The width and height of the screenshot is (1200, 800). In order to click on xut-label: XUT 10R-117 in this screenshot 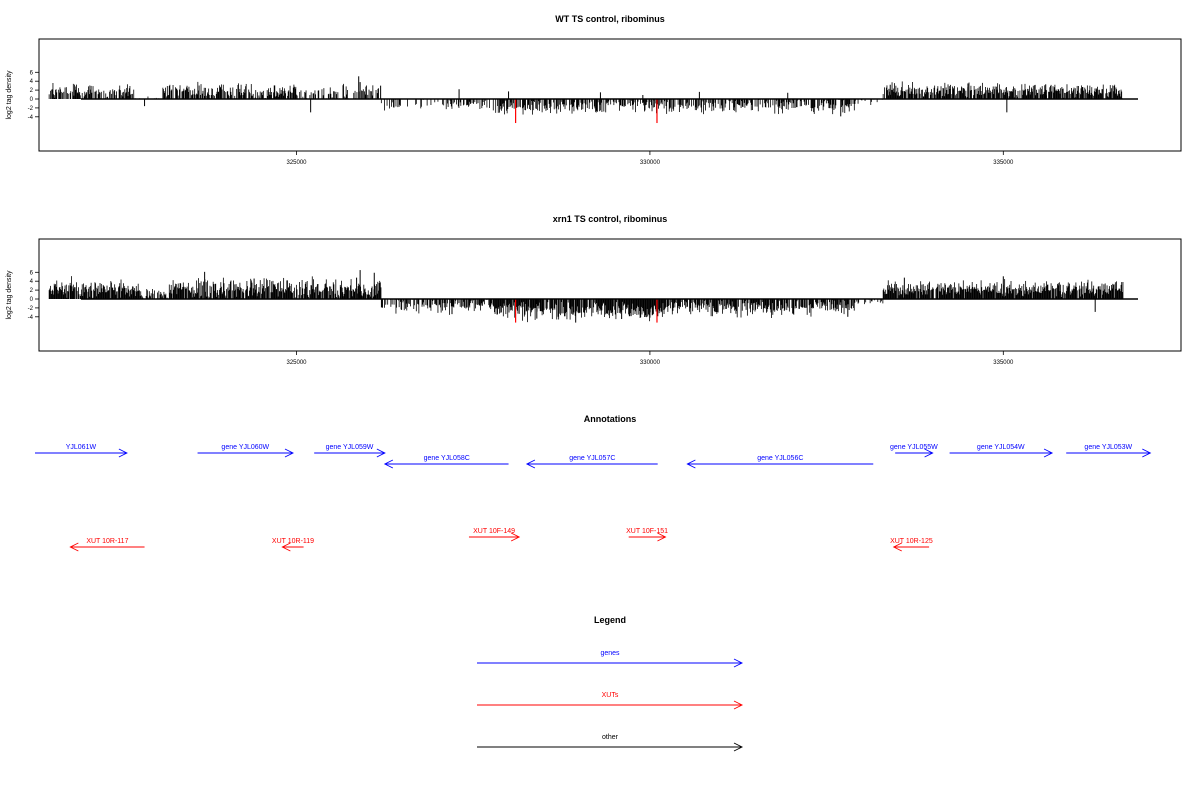, I will do `click(107, 541)`.